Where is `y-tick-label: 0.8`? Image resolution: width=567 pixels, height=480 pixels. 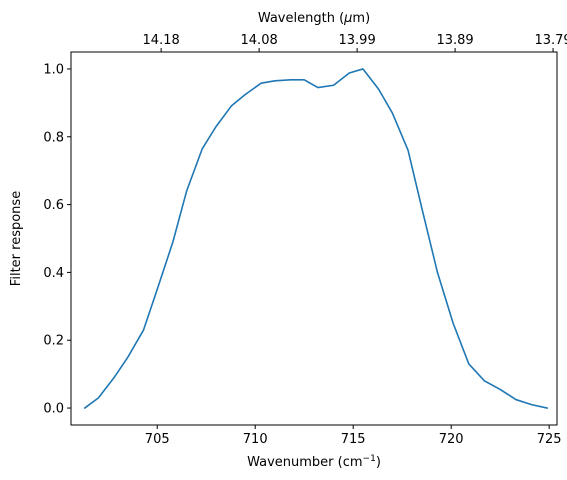 y-tick-label: 0.8 is located at coordinates (53, 137).